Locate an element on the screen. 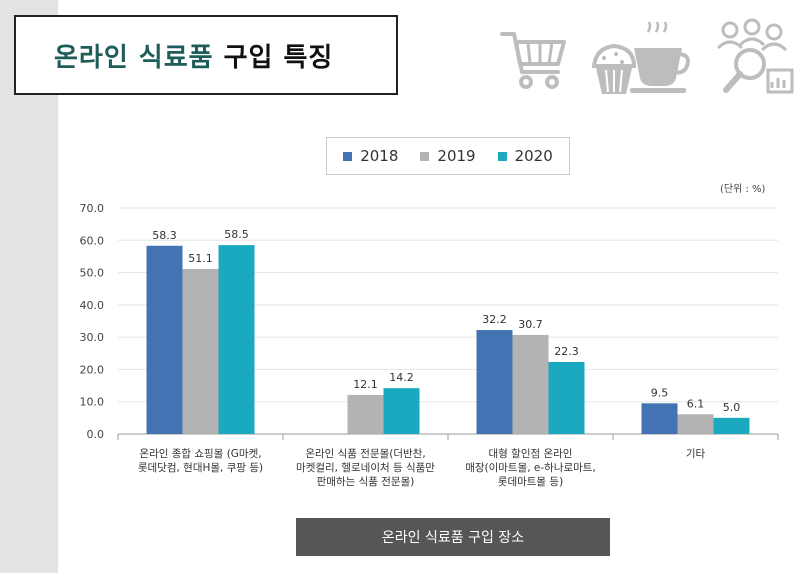  unit-label: (단위 : %) is located at coordinates (743, 189).